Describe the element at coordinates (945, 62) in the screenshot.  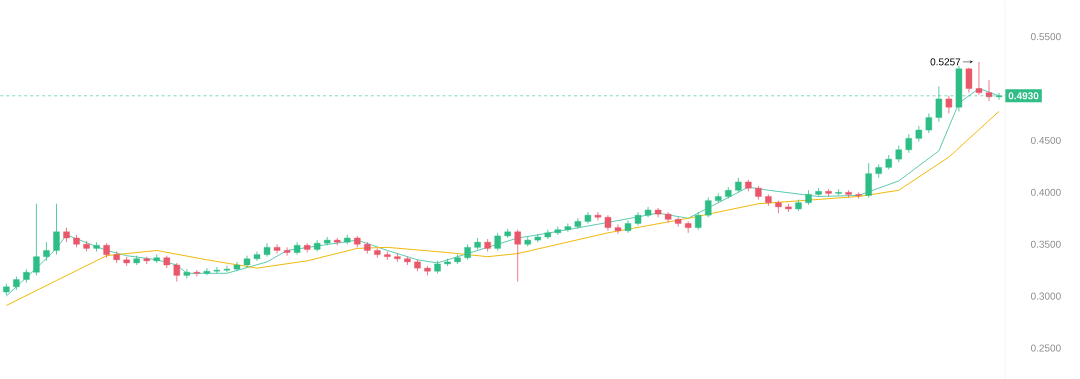
I see `annotation: 0.5257` at that location.